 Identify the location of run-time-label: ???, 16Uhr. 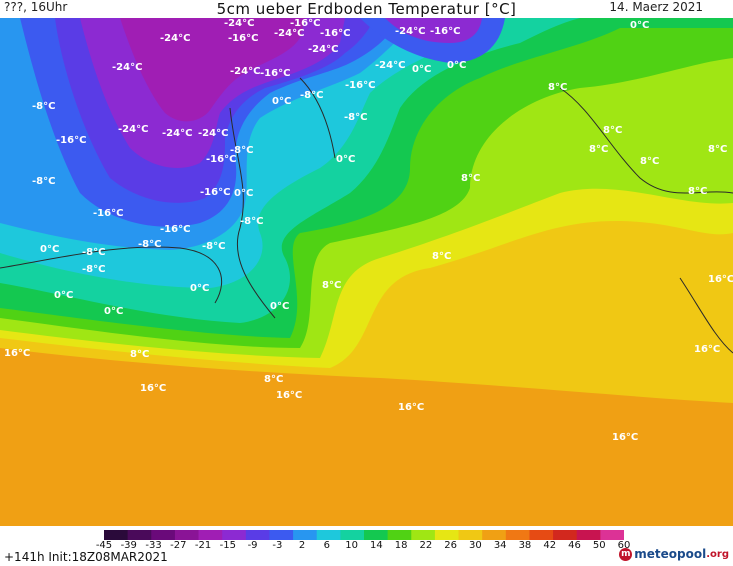
(36, 7).